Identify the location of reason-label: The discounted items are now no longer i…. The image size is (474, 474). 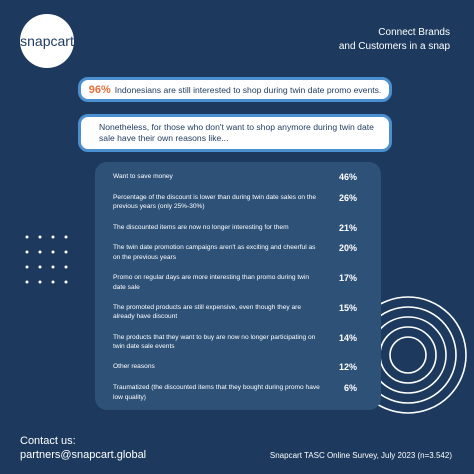
(201, 227).